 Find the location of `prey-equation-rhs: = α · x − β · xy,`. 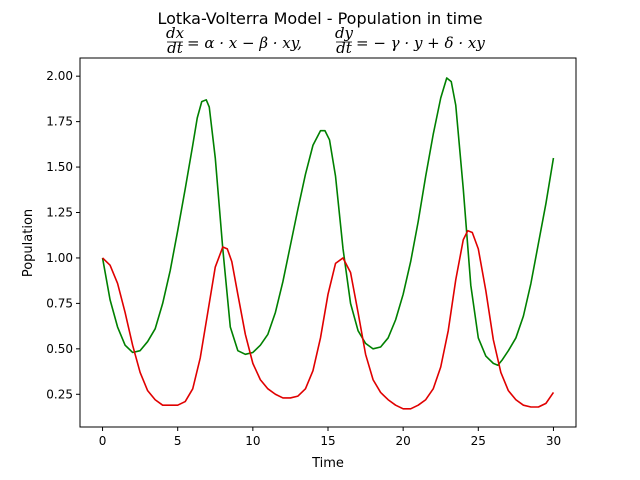

prey-equation-rhs: = α · x − β · xy, is located at coordinates (244, 43).